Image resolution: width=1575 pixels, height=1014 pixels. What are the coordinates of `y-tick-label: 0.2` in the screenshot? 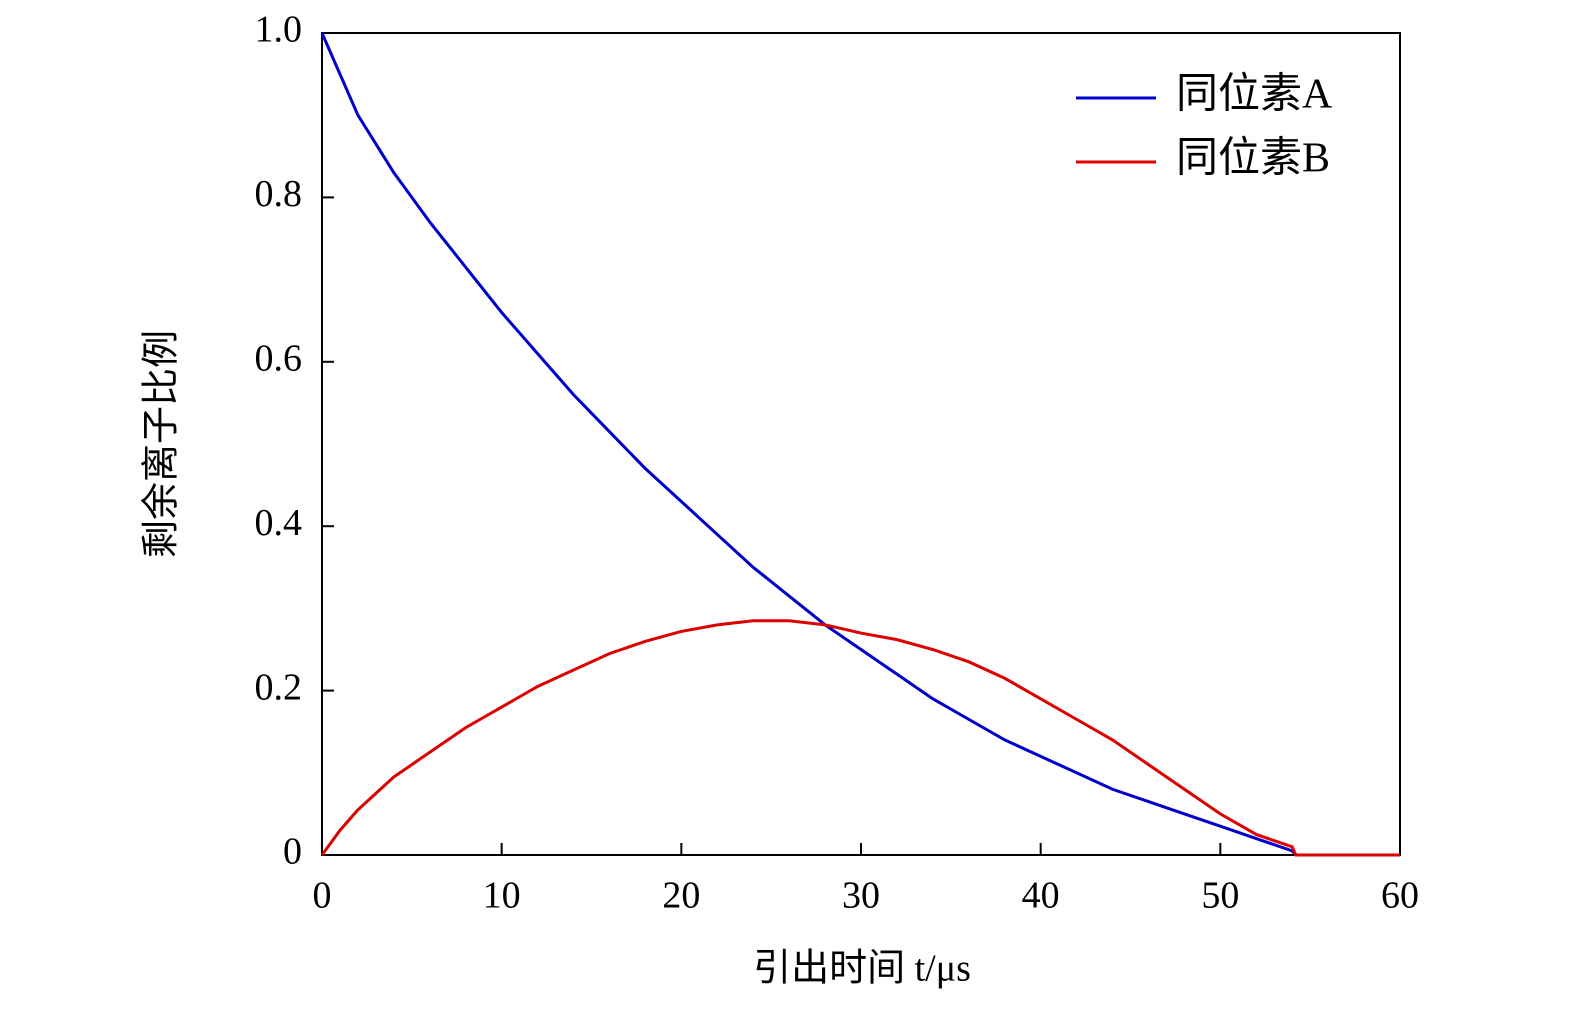 It's located at (279, 687).